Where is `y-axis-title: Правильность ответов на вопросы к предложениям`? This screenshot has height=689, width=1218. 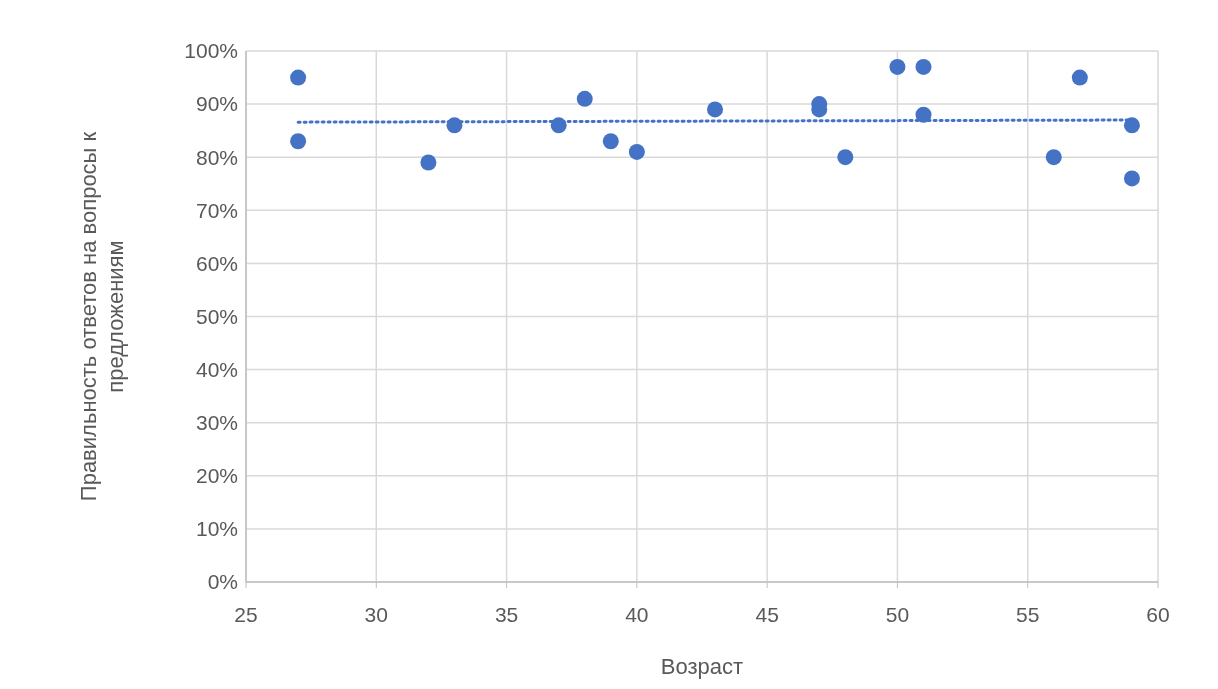 y-axis-title: Правильность ответов на вопросы к предложениям is located at coordinates (102, 316).